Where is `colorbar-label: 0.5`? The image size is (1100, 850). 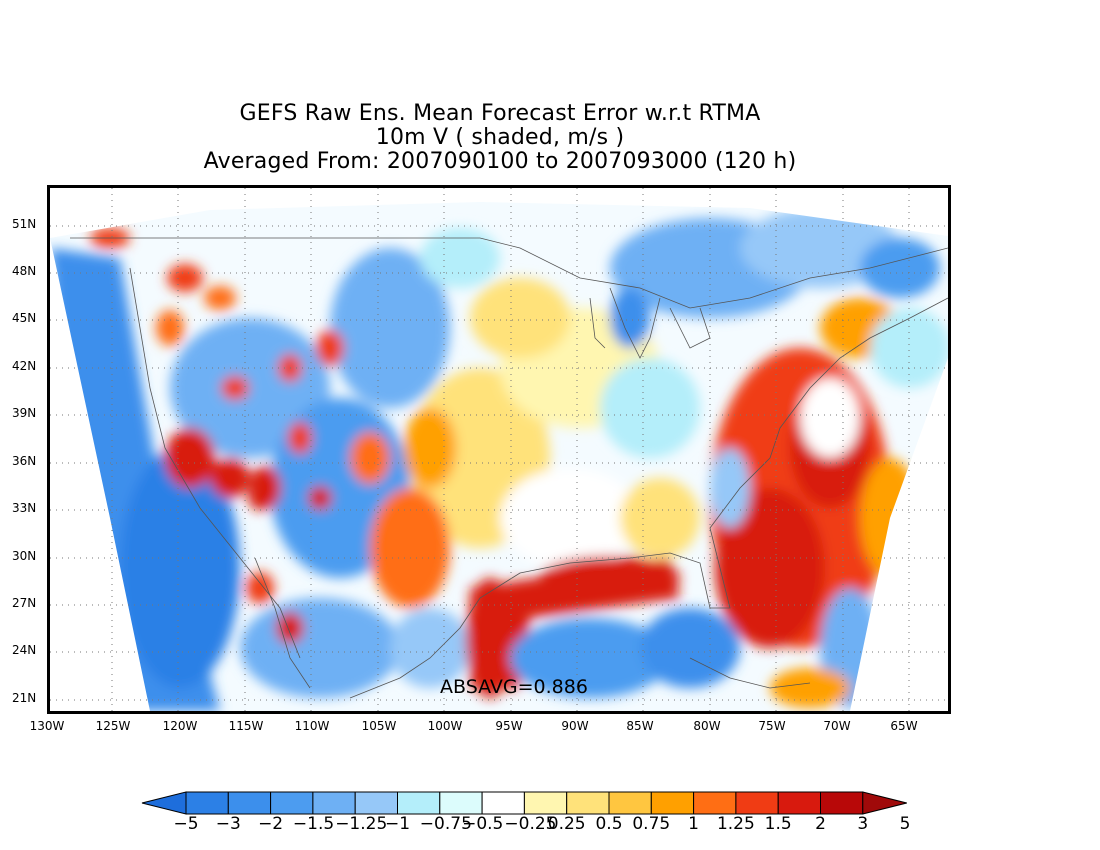 colorbar-label: 0.5 is located at coordinates (609, 824).